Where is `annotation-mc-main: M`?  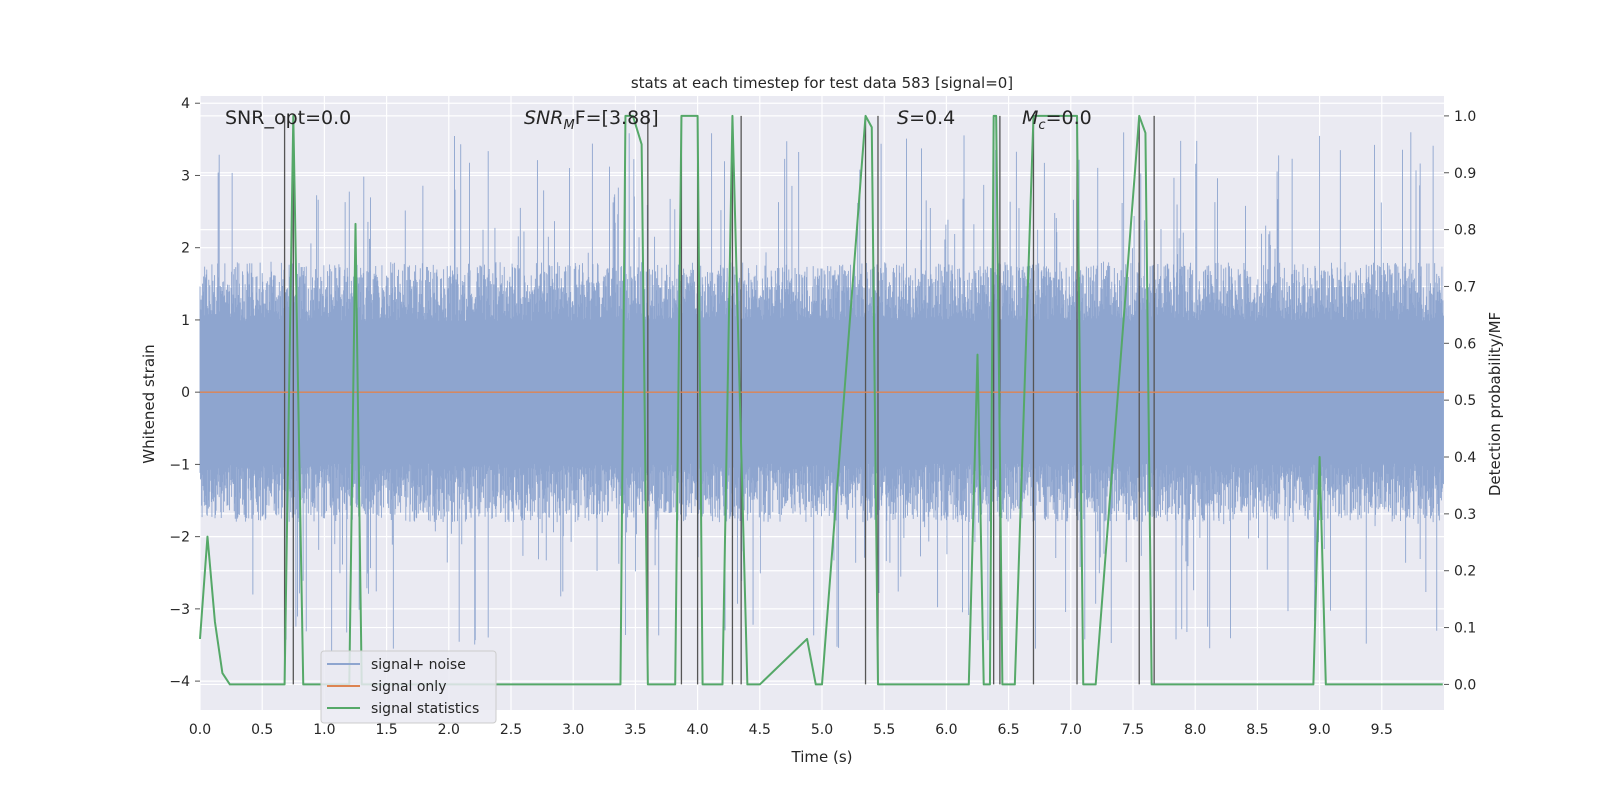 annotation-mc-main: M is located at coordinates (1030, 118).